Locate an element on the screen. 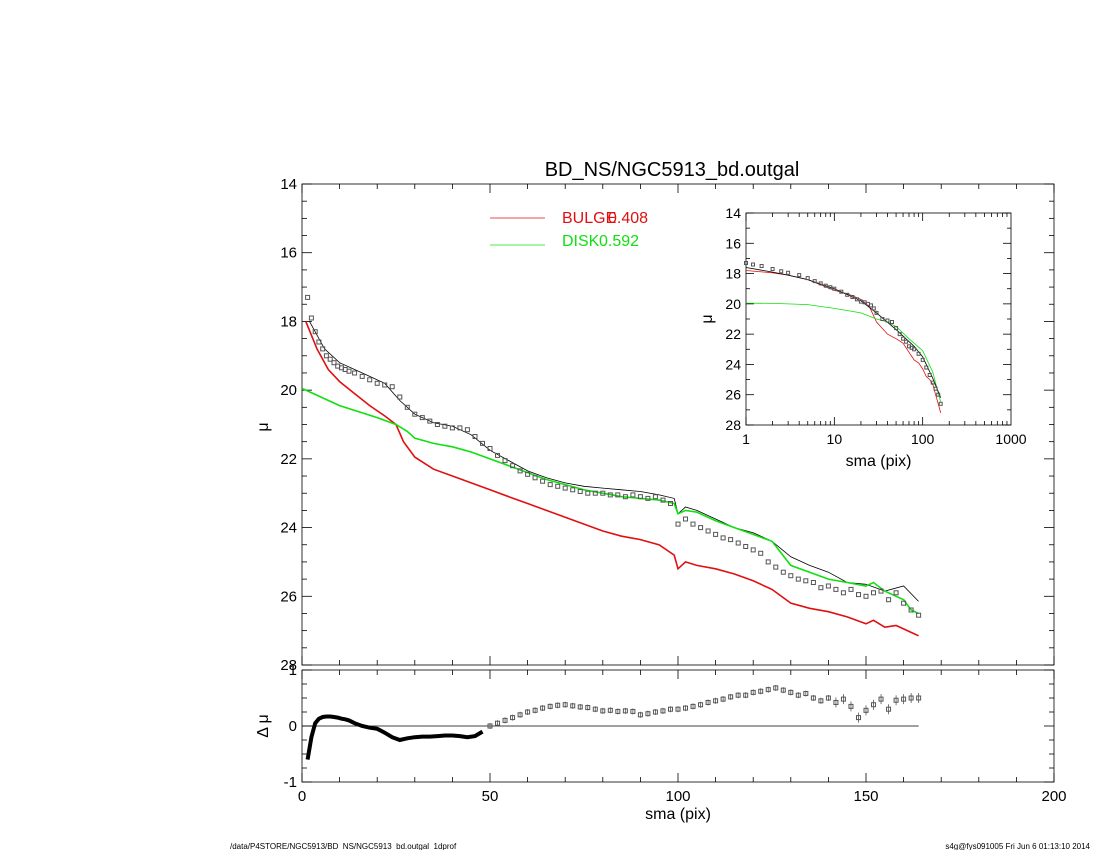 This screenshot has height=850, width=1100. legend-disk-label: DISK is located at coordinates (581, 241).